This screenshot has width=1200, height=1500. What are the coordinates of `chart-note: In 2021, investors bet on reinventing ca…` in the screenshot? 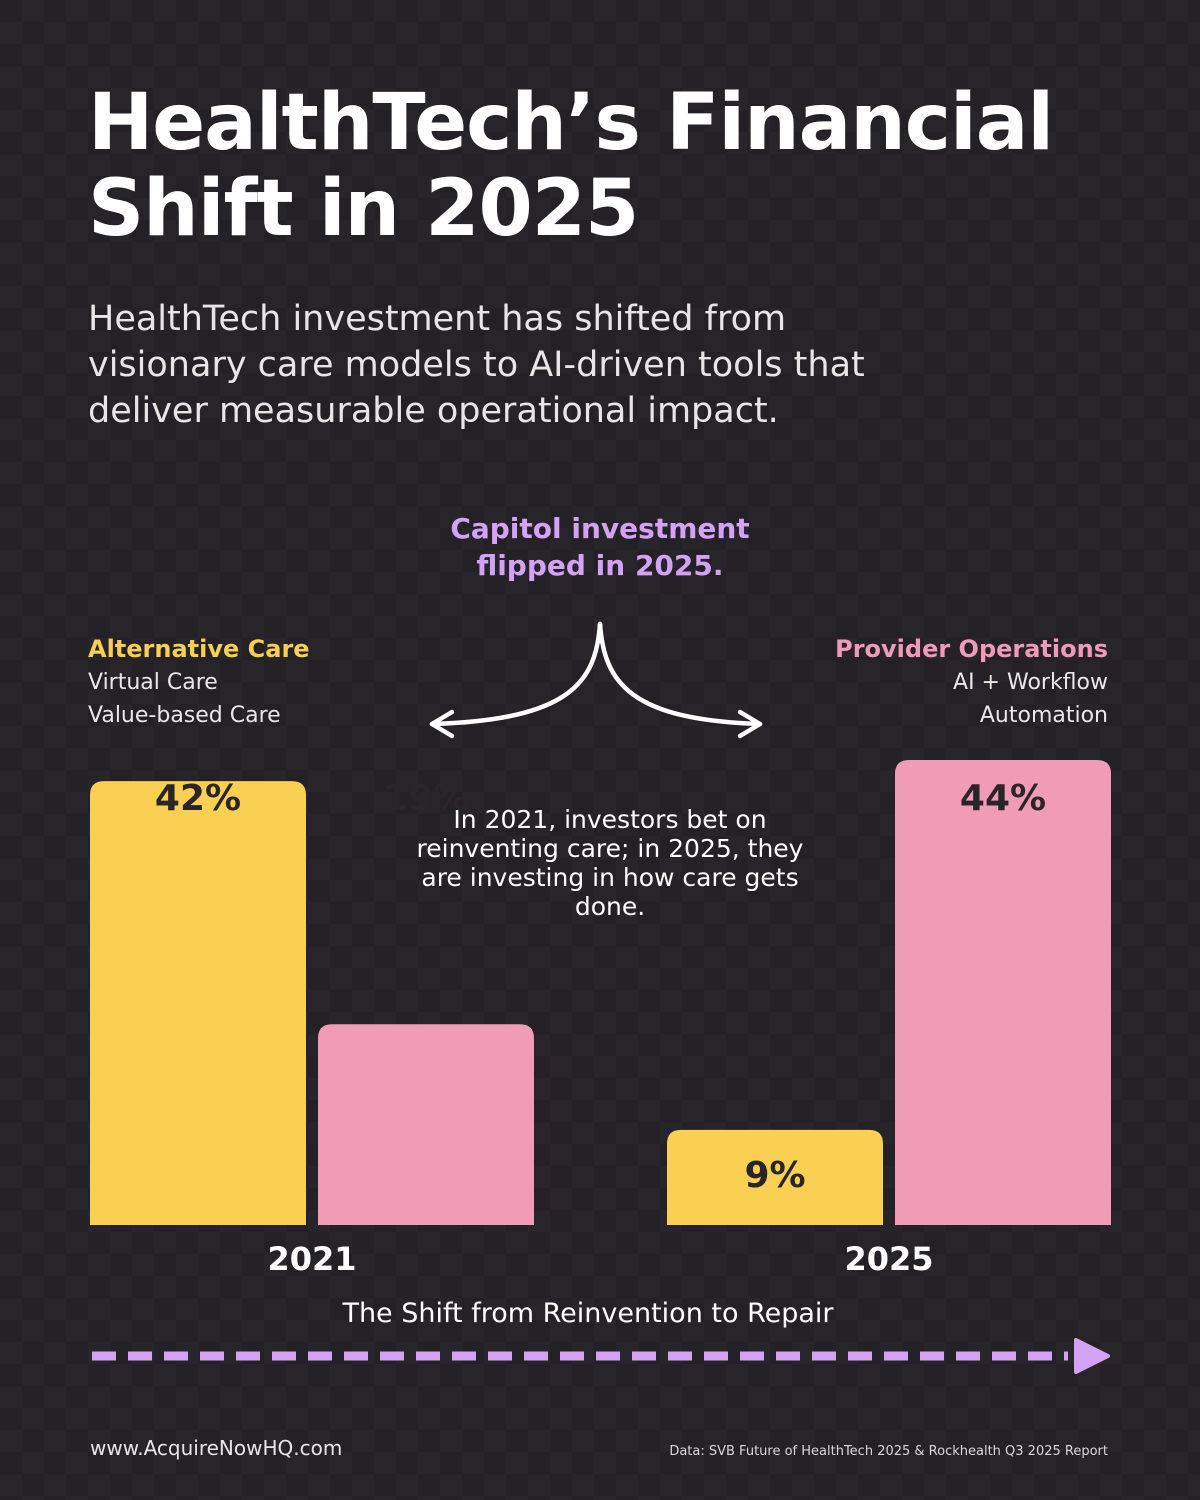 It's located at (610, 863).